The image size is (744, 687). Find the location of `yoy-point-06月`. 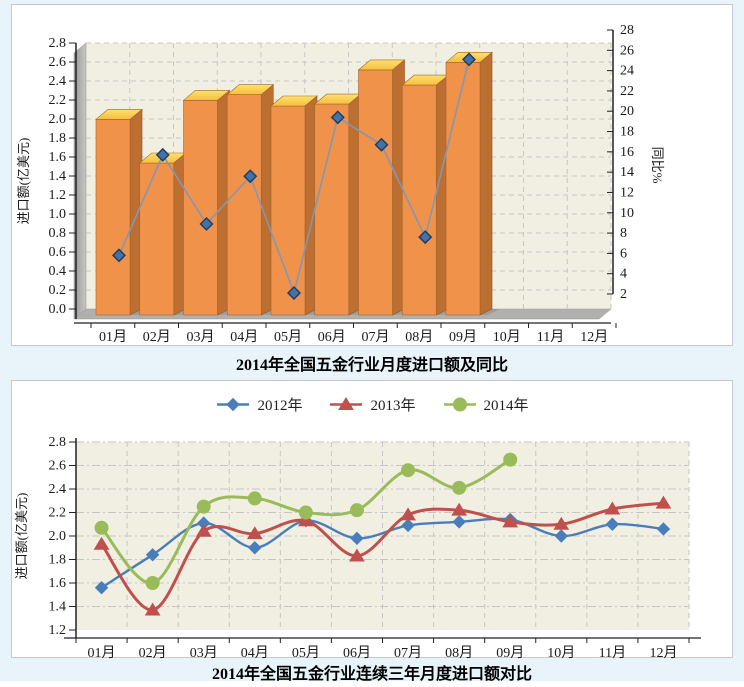

yoy-point-06月 is located at coordinates (337, 117).